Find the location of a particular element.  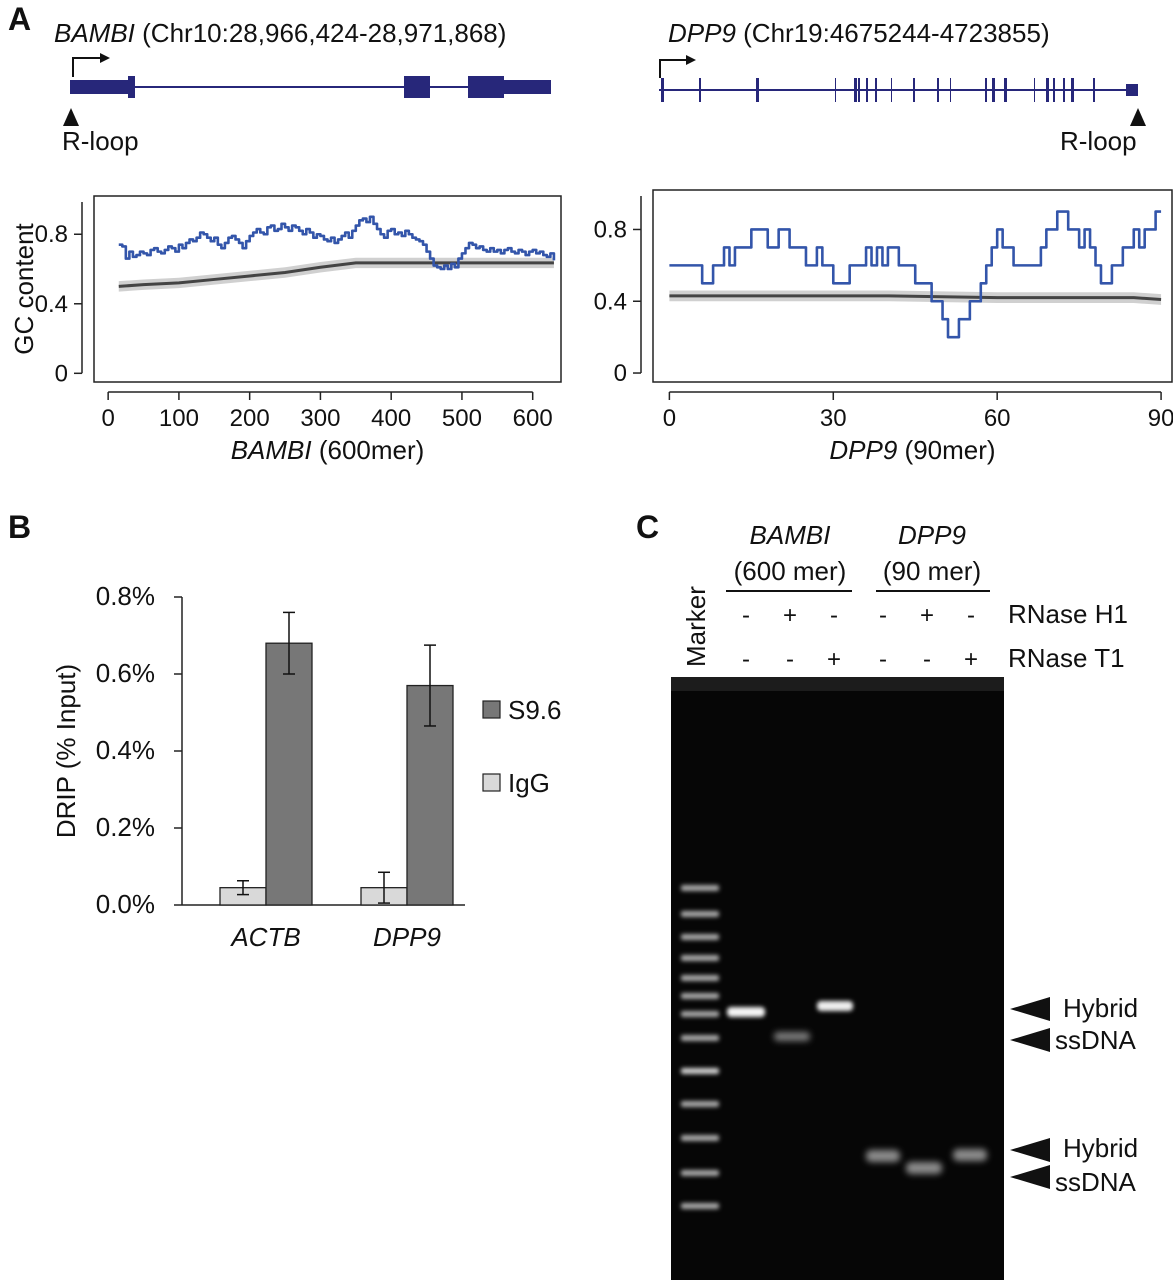

bambi-tss-arrow is located at coordinates (86, 67).